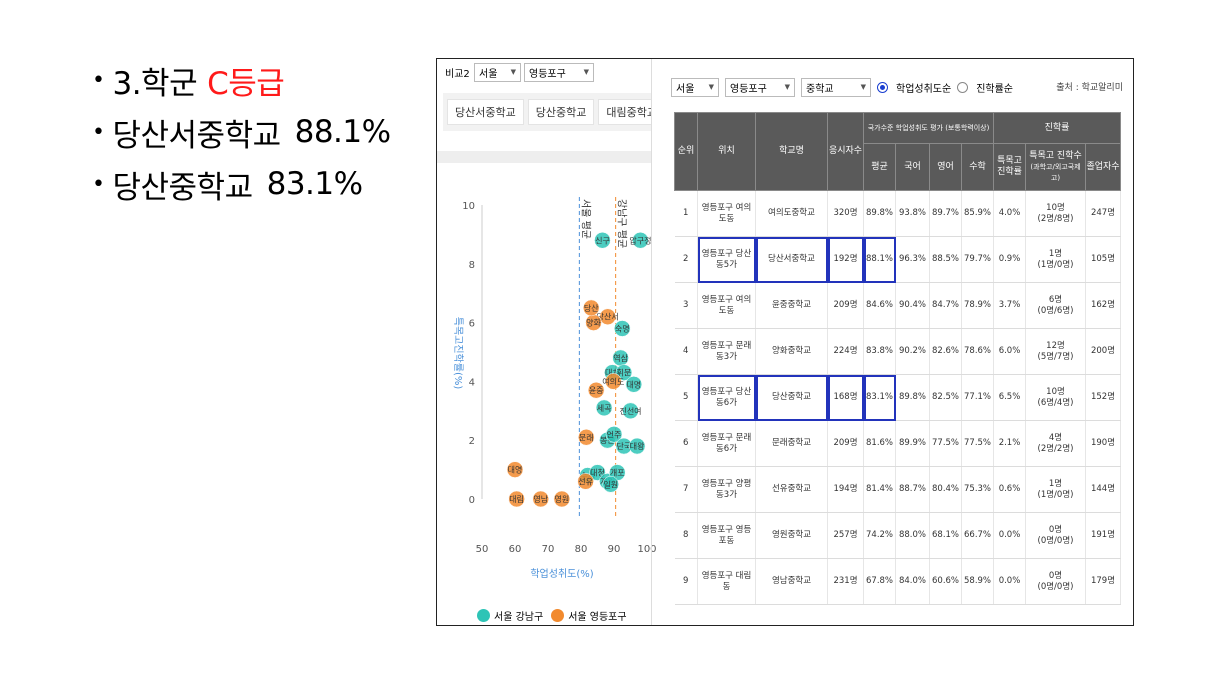  What do you see at coordinates (945, 167) in the screenshot?
I see `header-english: 영어` at bounding box center [945, 167].